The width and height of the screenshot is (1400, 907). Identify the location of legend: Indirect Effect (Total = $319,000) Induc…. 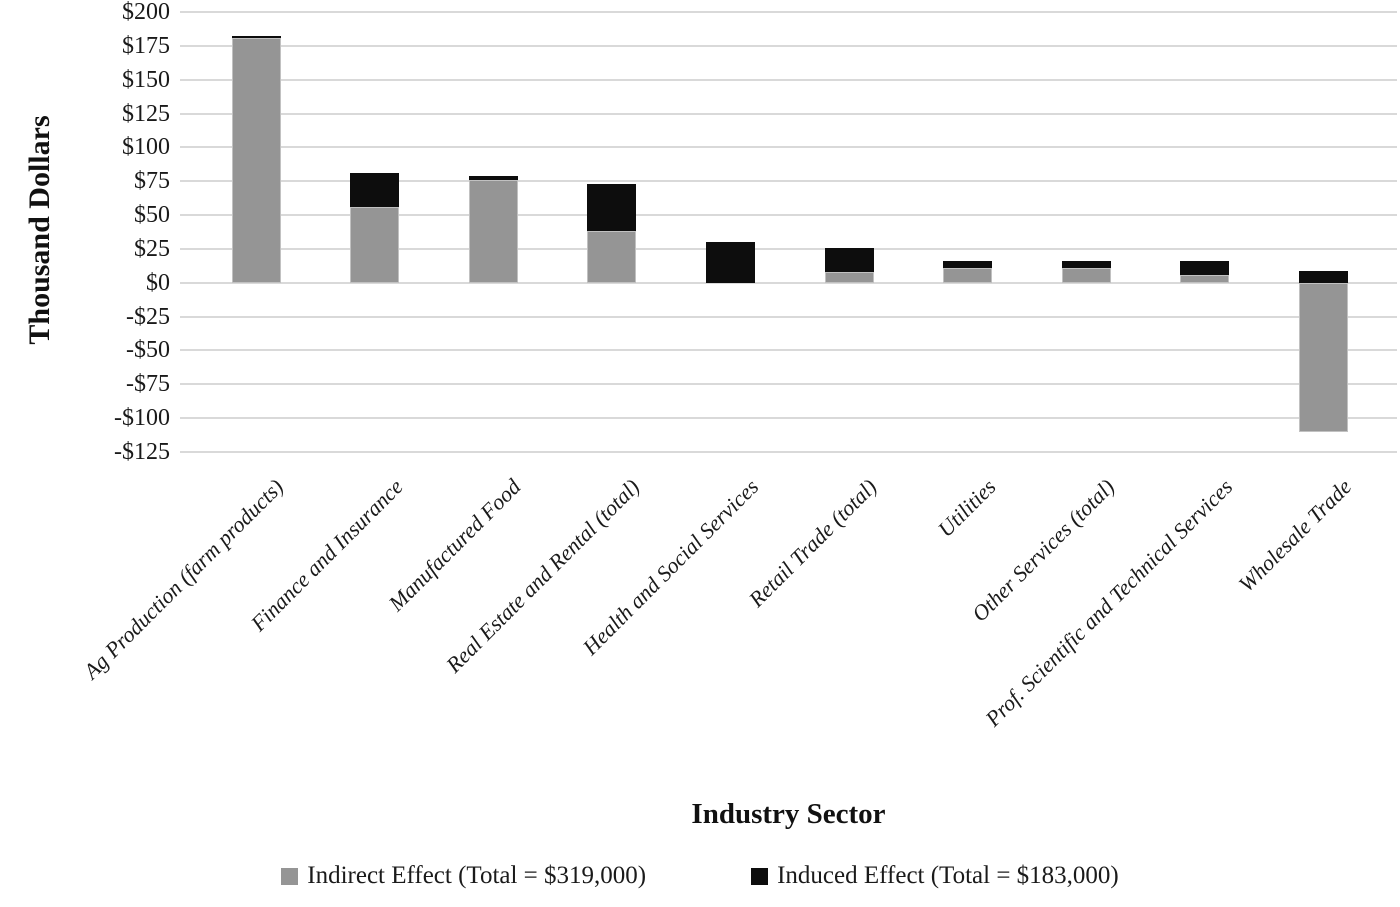
(700, 876).